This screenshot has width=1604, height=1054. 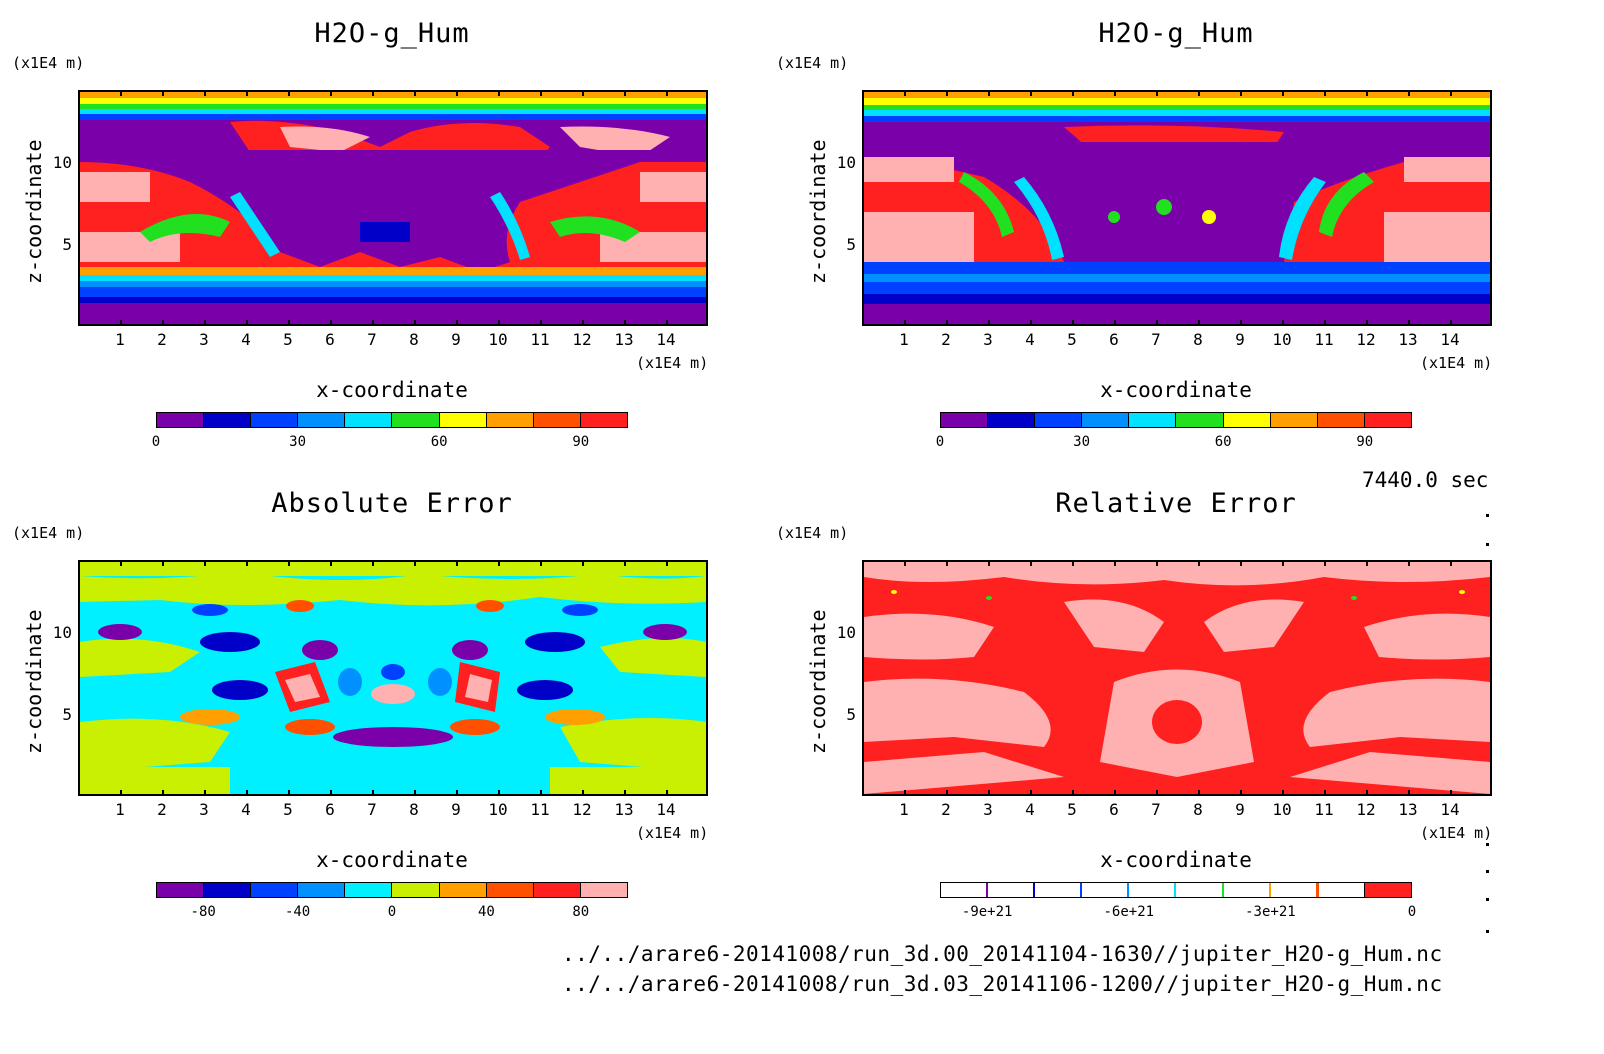 What do you see at coordinates (1282, 339) in the screenshot?
I see `x-tick-label: 10` at bounding box center [1282, 339].